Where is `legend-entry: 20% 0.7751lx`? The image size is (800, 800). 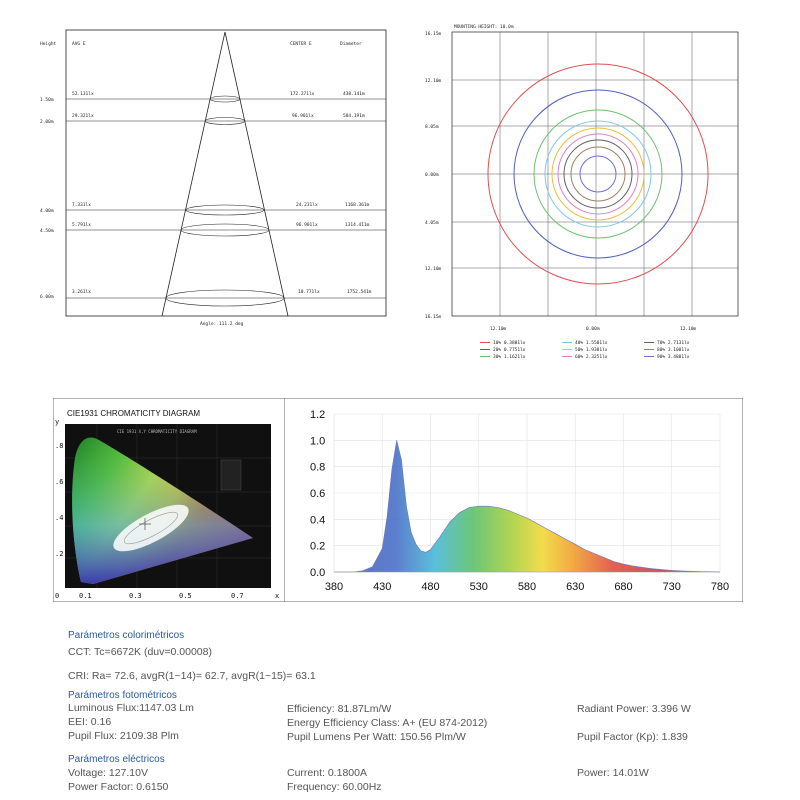 legend-entry: 20% 0.7751lx is located at coordinates (509, 350).